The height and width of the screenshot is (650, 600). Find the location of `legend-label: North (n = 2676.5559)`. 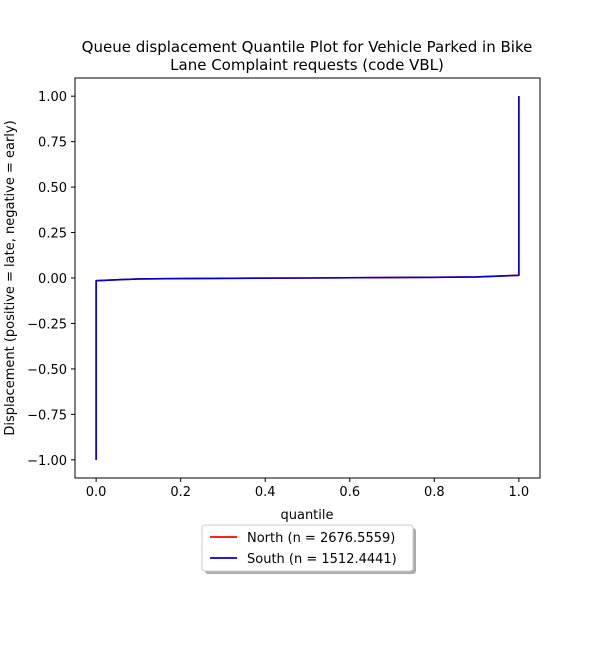

legend-label: North (n = 2676.5559) is located at coordinates (321, 538).